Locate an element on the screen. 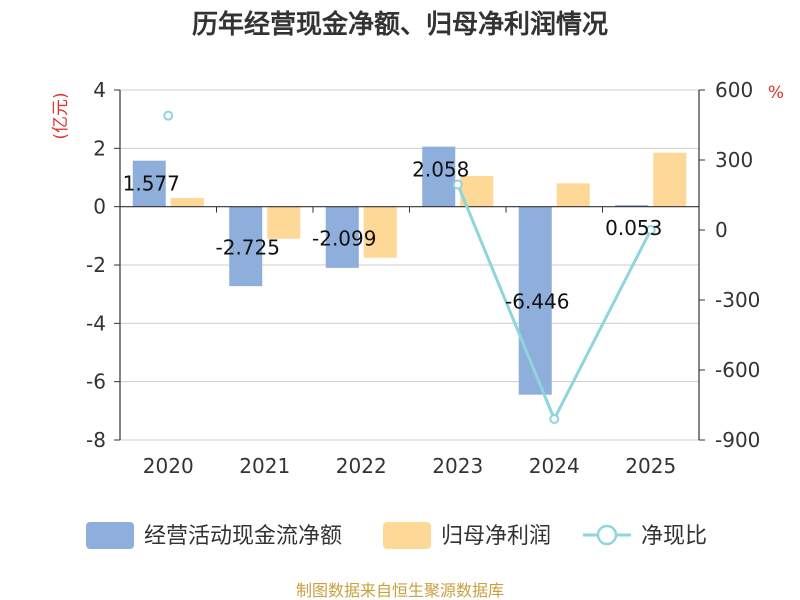 Image resolution: width=800 pixels, height=600 pixels. bar-profit-2020 is located at coordinates (187, 202).